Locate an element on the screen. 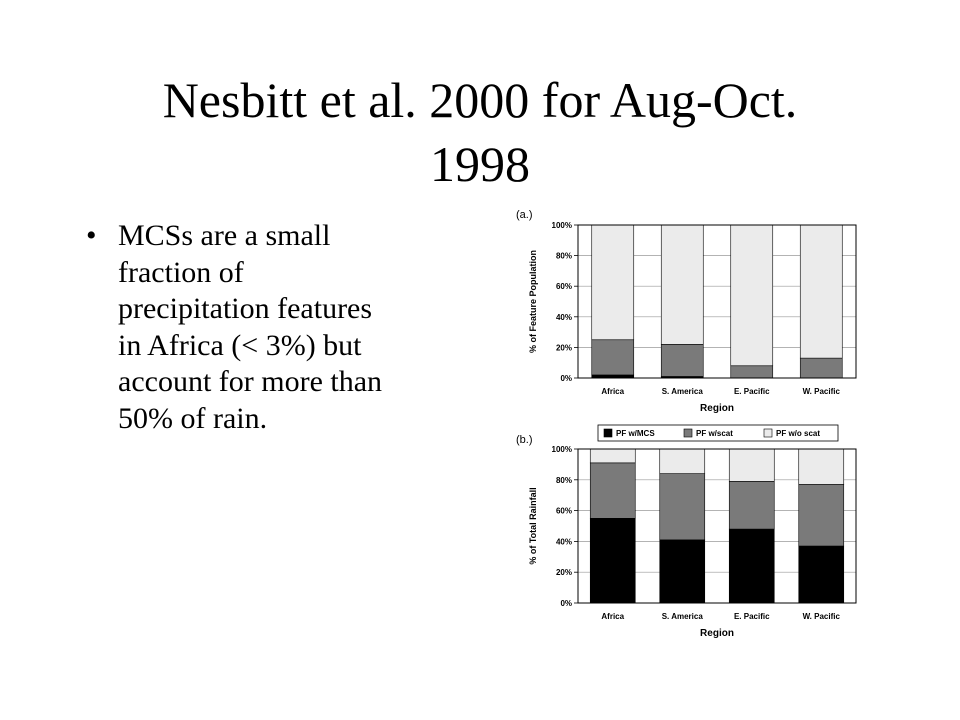  bullet-line-1: MCSs are a small is located at coordinates (224, 235).